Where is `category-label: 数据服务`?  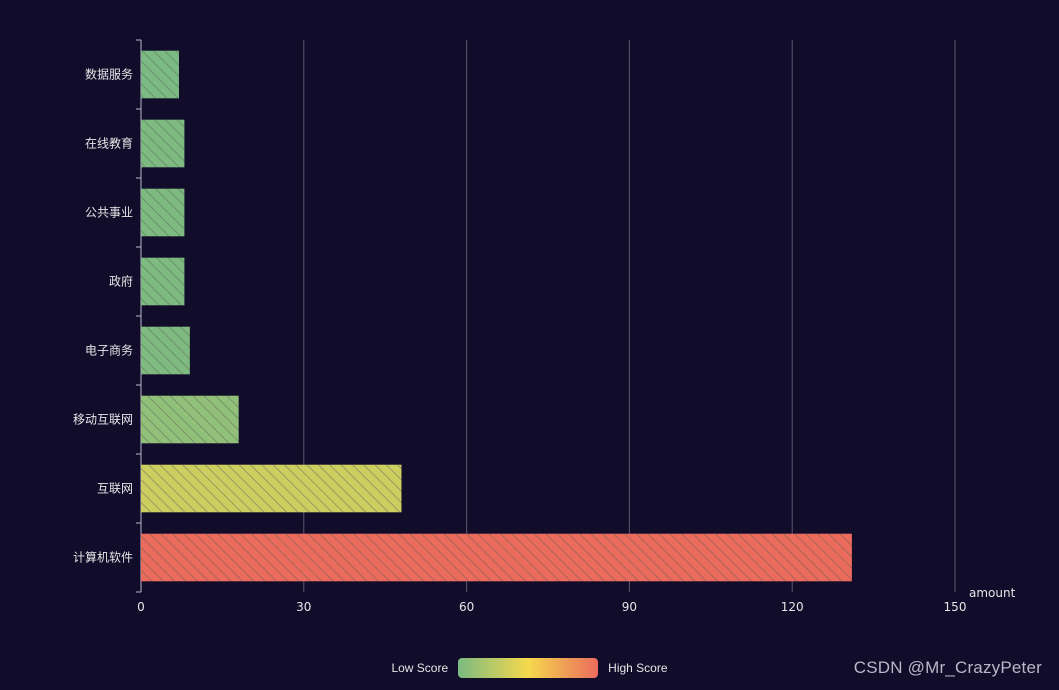
category-label: 数据服务 is located at coordinates (109, 74).